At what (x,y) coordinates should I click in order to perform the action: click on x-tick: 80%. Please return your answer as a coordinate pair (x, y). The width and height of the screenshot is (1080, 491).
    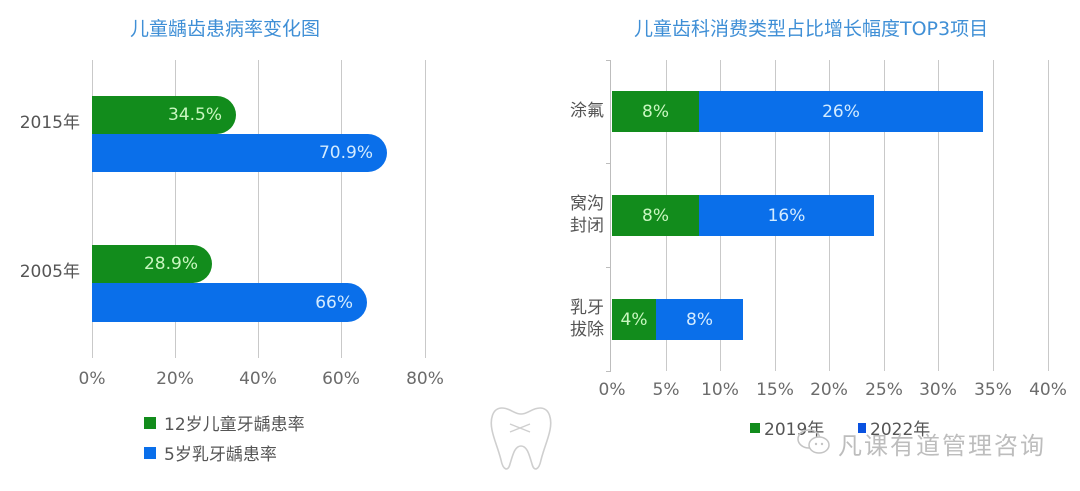
    Looking at the image, I should click on (425, 379).